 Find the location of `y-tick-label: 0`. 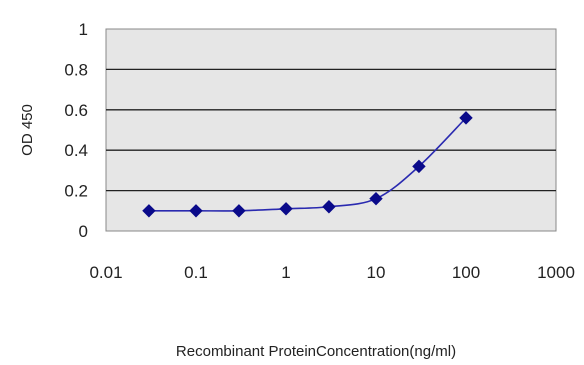

y-tick-label: 0 is located at coordinates (83, 231).